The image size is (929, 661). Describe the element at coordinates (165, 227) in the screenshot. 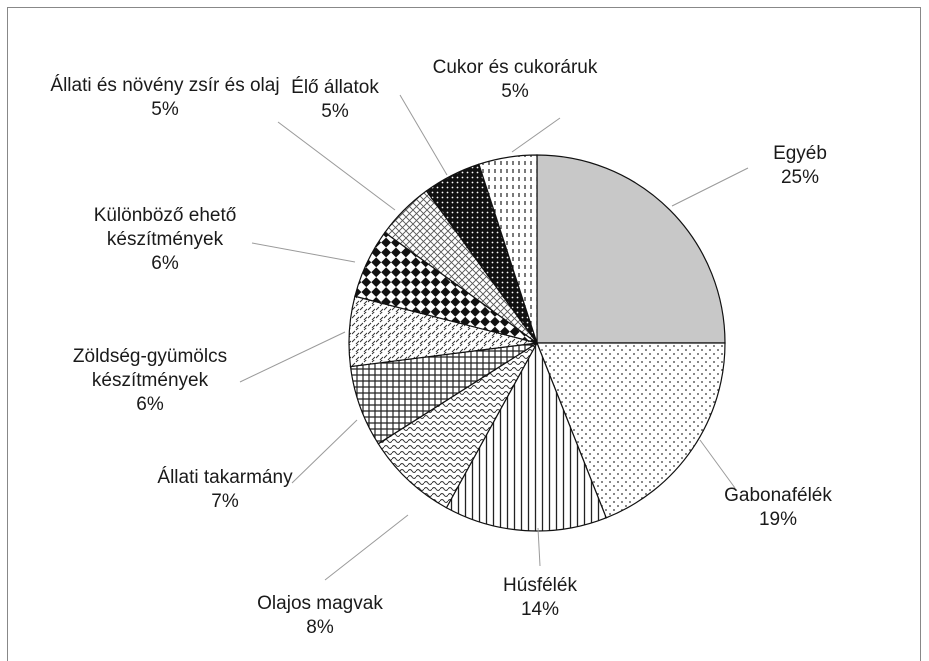

I see `category-label: Különböző ehető készítmények` at that location.